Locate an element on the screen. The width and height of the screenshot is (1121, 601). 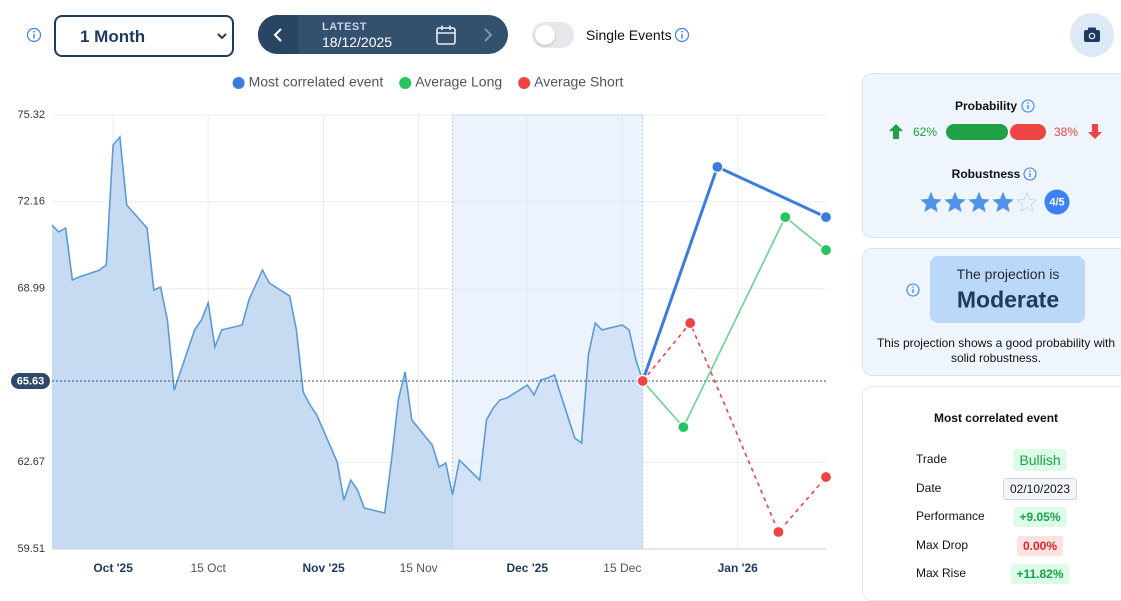
row-label: Trade is located at coordinates (931, 459).